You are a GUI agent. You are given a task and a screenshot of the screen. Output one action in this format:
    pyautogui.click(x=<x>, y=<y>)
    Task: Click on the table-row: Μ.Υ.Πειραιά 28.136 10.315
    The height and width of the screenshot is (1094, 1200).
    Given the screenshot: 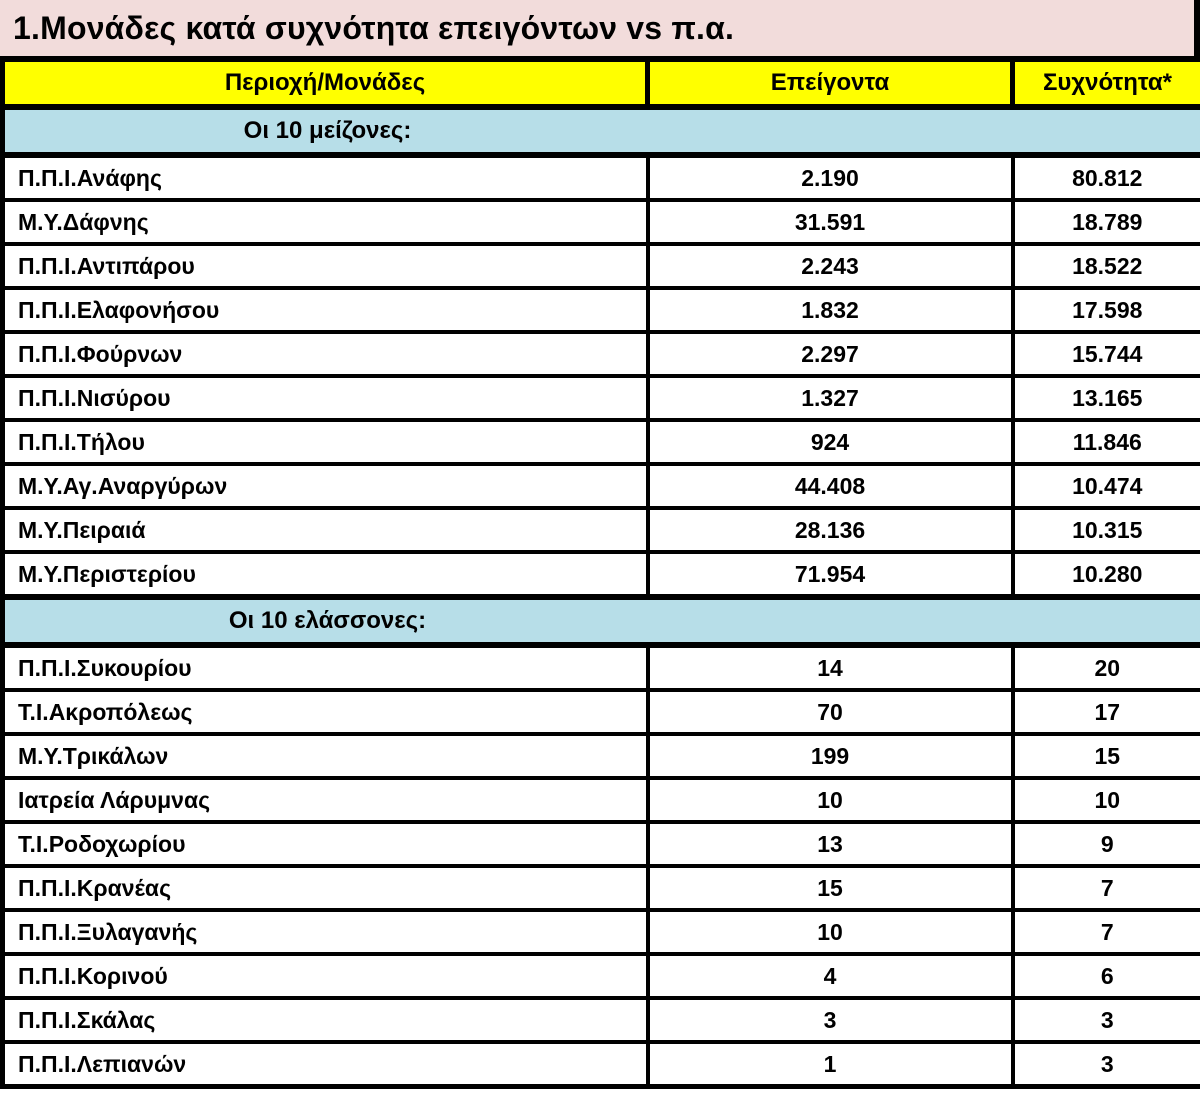 What is the action you would take?
    pyautogui.click(x=600, y=530)
    